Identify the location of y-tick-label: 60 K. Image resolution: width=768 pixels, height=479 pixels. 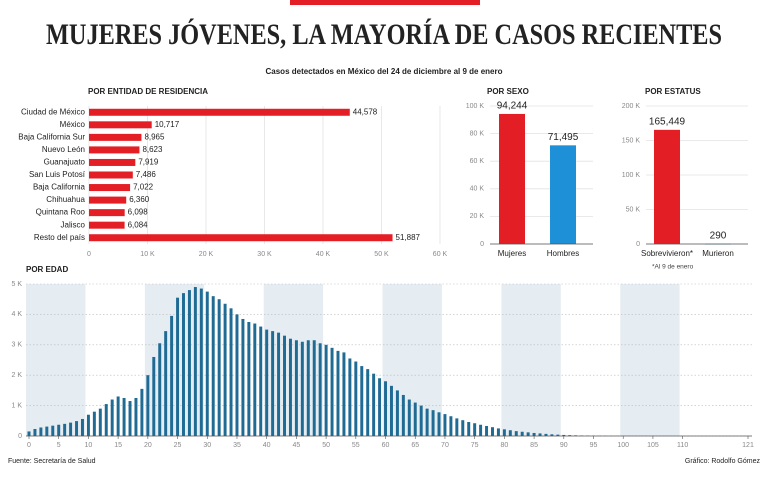
(477, 161).